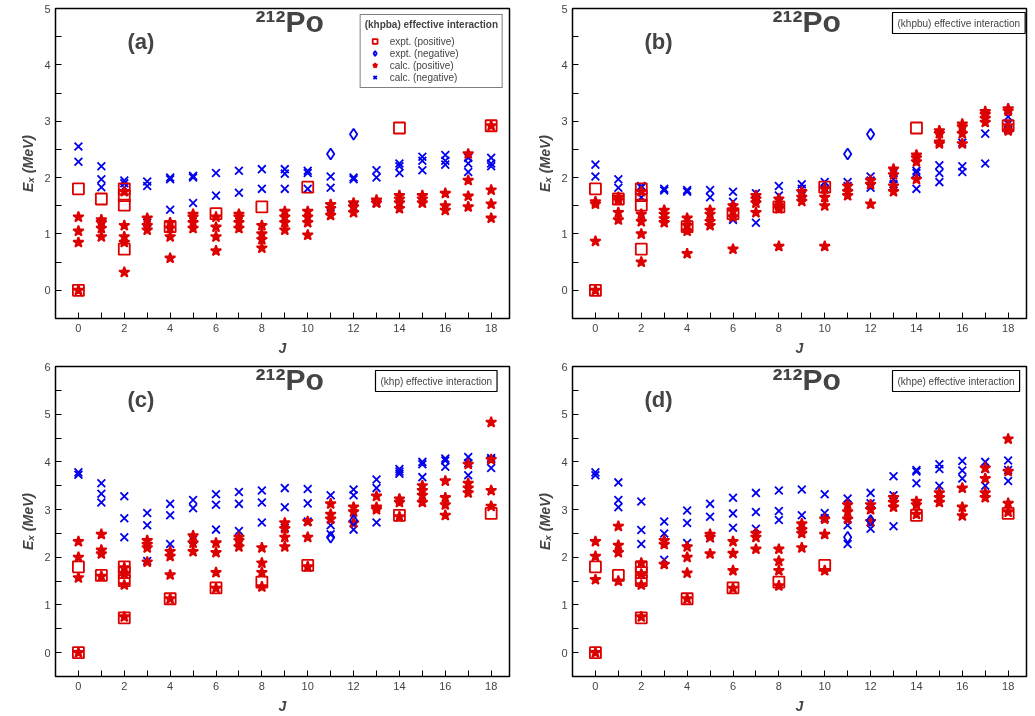  Describe the element at coordinates (141, 41) in the screenshot. I see `annotation: (a)` at that location.